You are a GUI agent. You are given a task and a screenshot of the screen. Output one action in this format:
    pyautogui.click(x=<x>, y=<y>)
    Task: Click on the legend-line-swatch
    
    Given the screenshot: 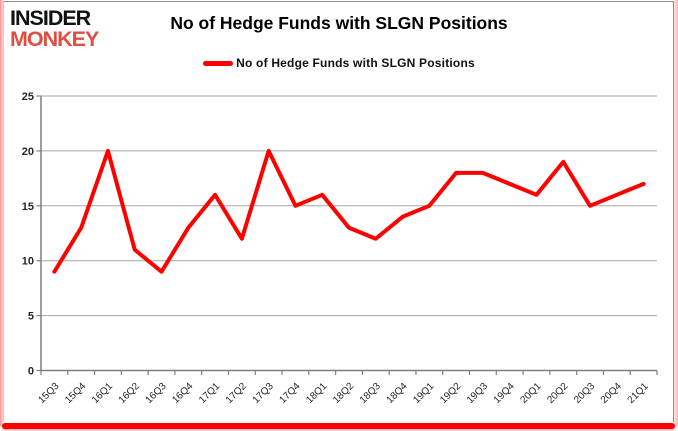 What is the action you would take?
    pyautogui.click(x=218, y=63)
    